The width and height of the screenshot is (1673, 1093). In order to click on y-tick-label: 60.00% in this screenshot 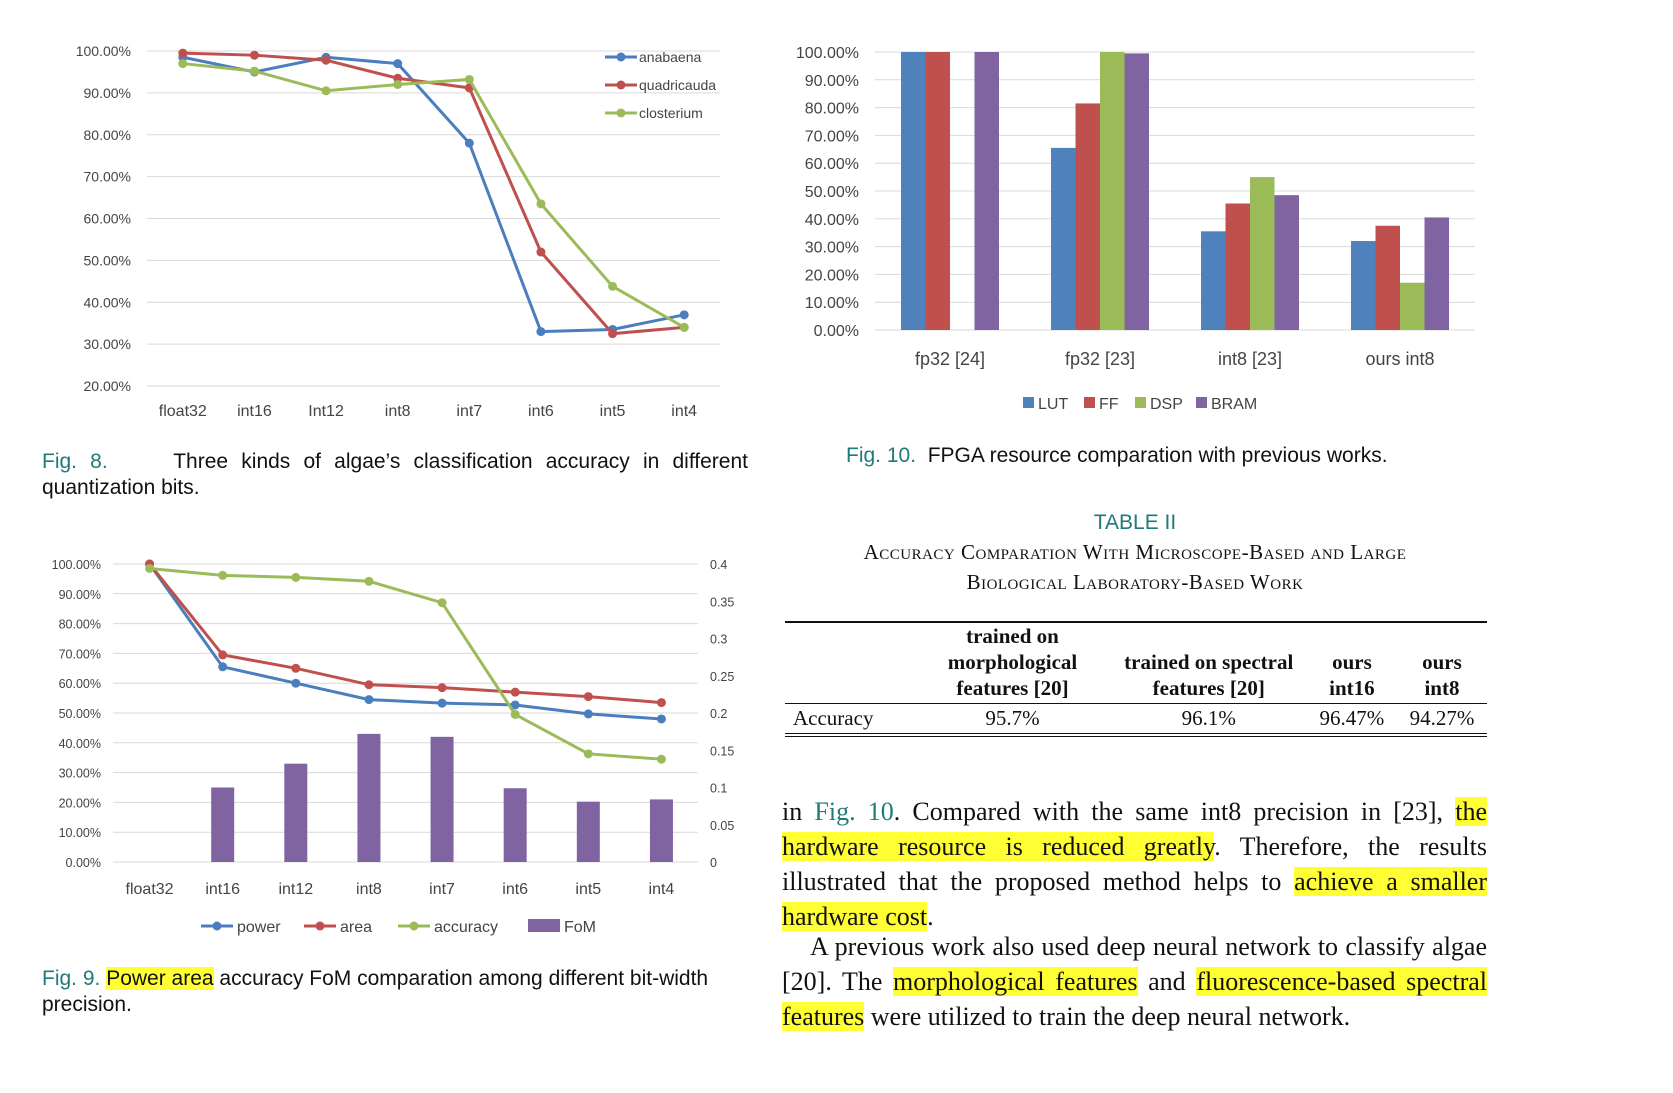, I will do `click(107, 219)`.